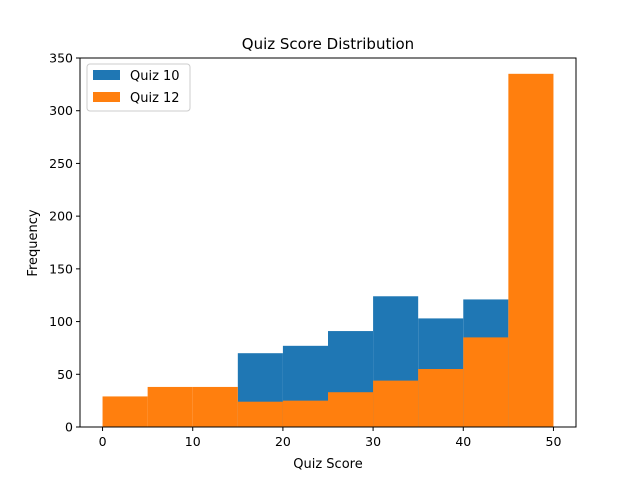 The height and width of the screenshot is (480, 640). Describe the element at coordinates (64, 243) in the screenshot. I see `y-axis-ticks: 0 50 100 150 200 250 300 350` at that location.